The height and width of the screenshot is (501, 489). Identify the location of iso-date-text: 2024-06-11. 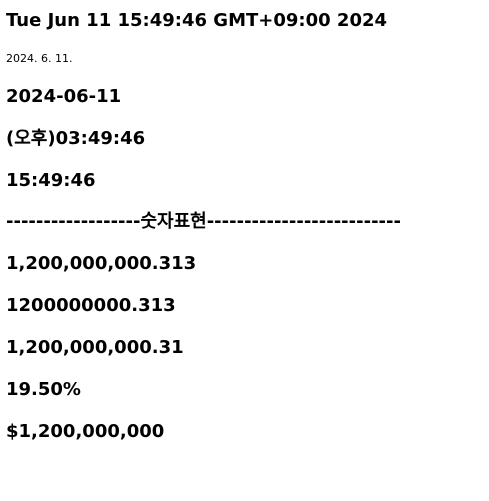
(64, 96).